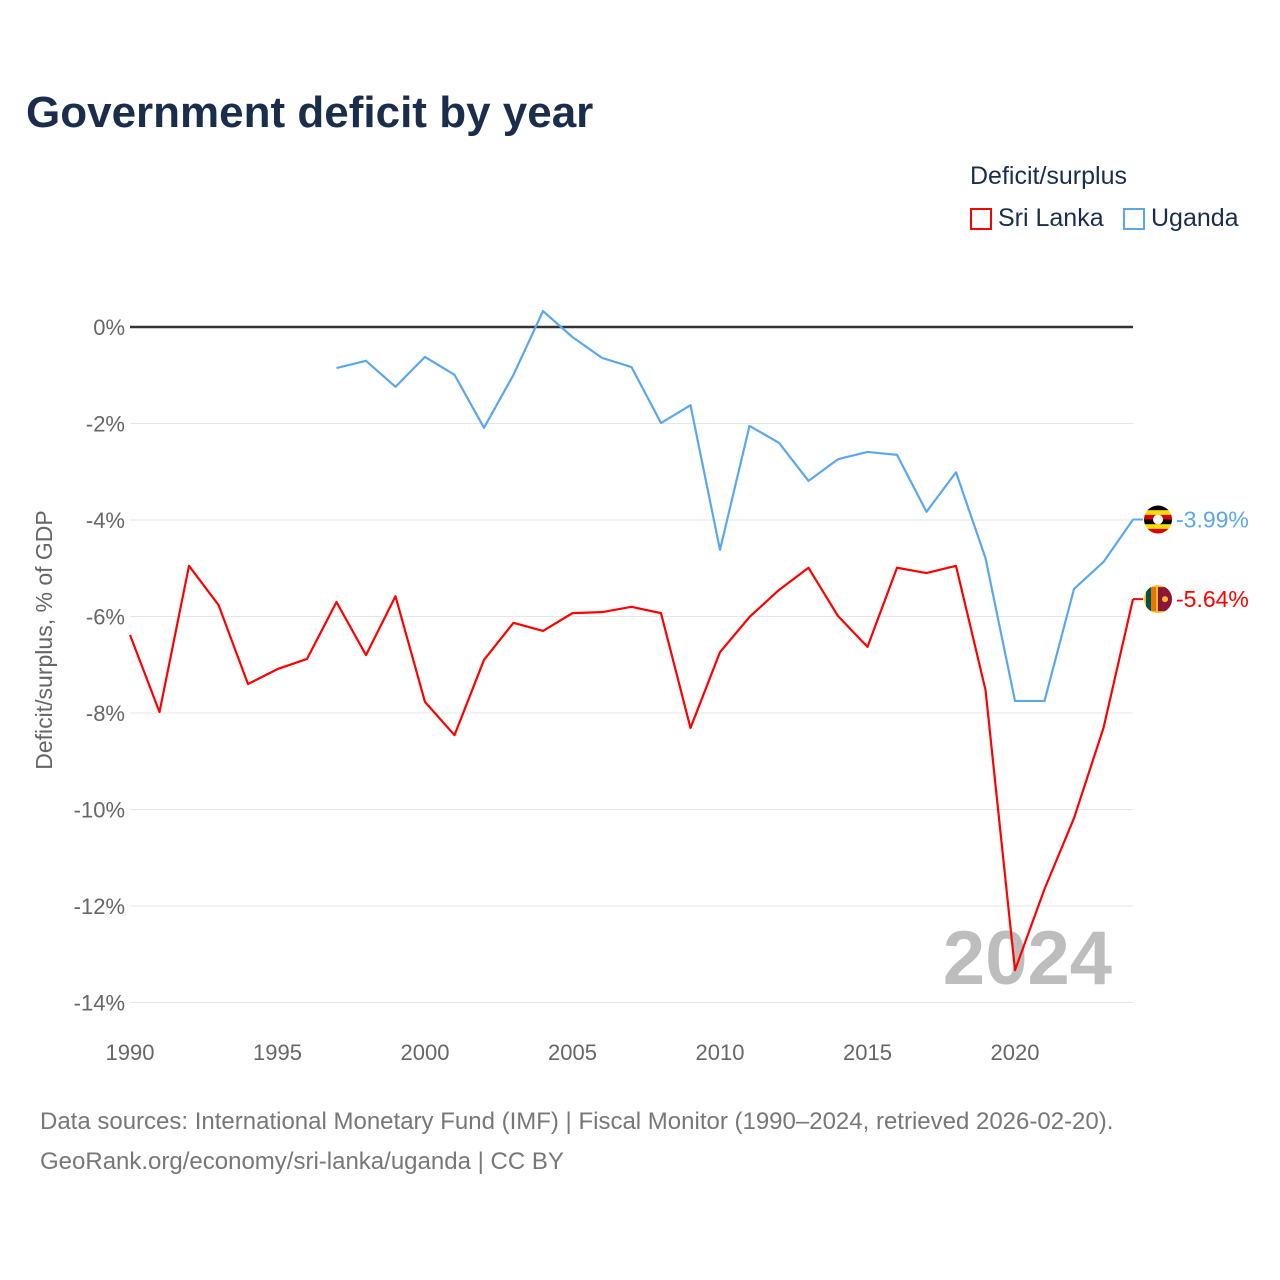 Image resolution: width=1280 pixels, height=1280 pixels. I want to click on flag-orange, so click(1153, 599).